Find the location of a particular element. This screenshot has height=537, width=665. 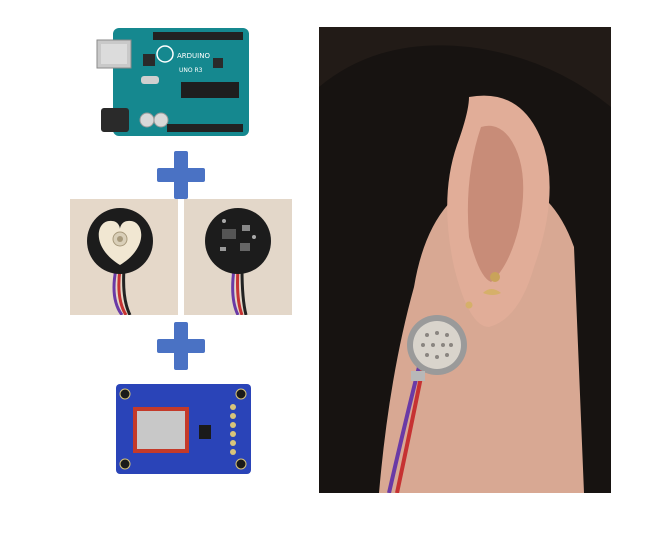

pulse-sensor-back-image is located at coordinates (238, 257).